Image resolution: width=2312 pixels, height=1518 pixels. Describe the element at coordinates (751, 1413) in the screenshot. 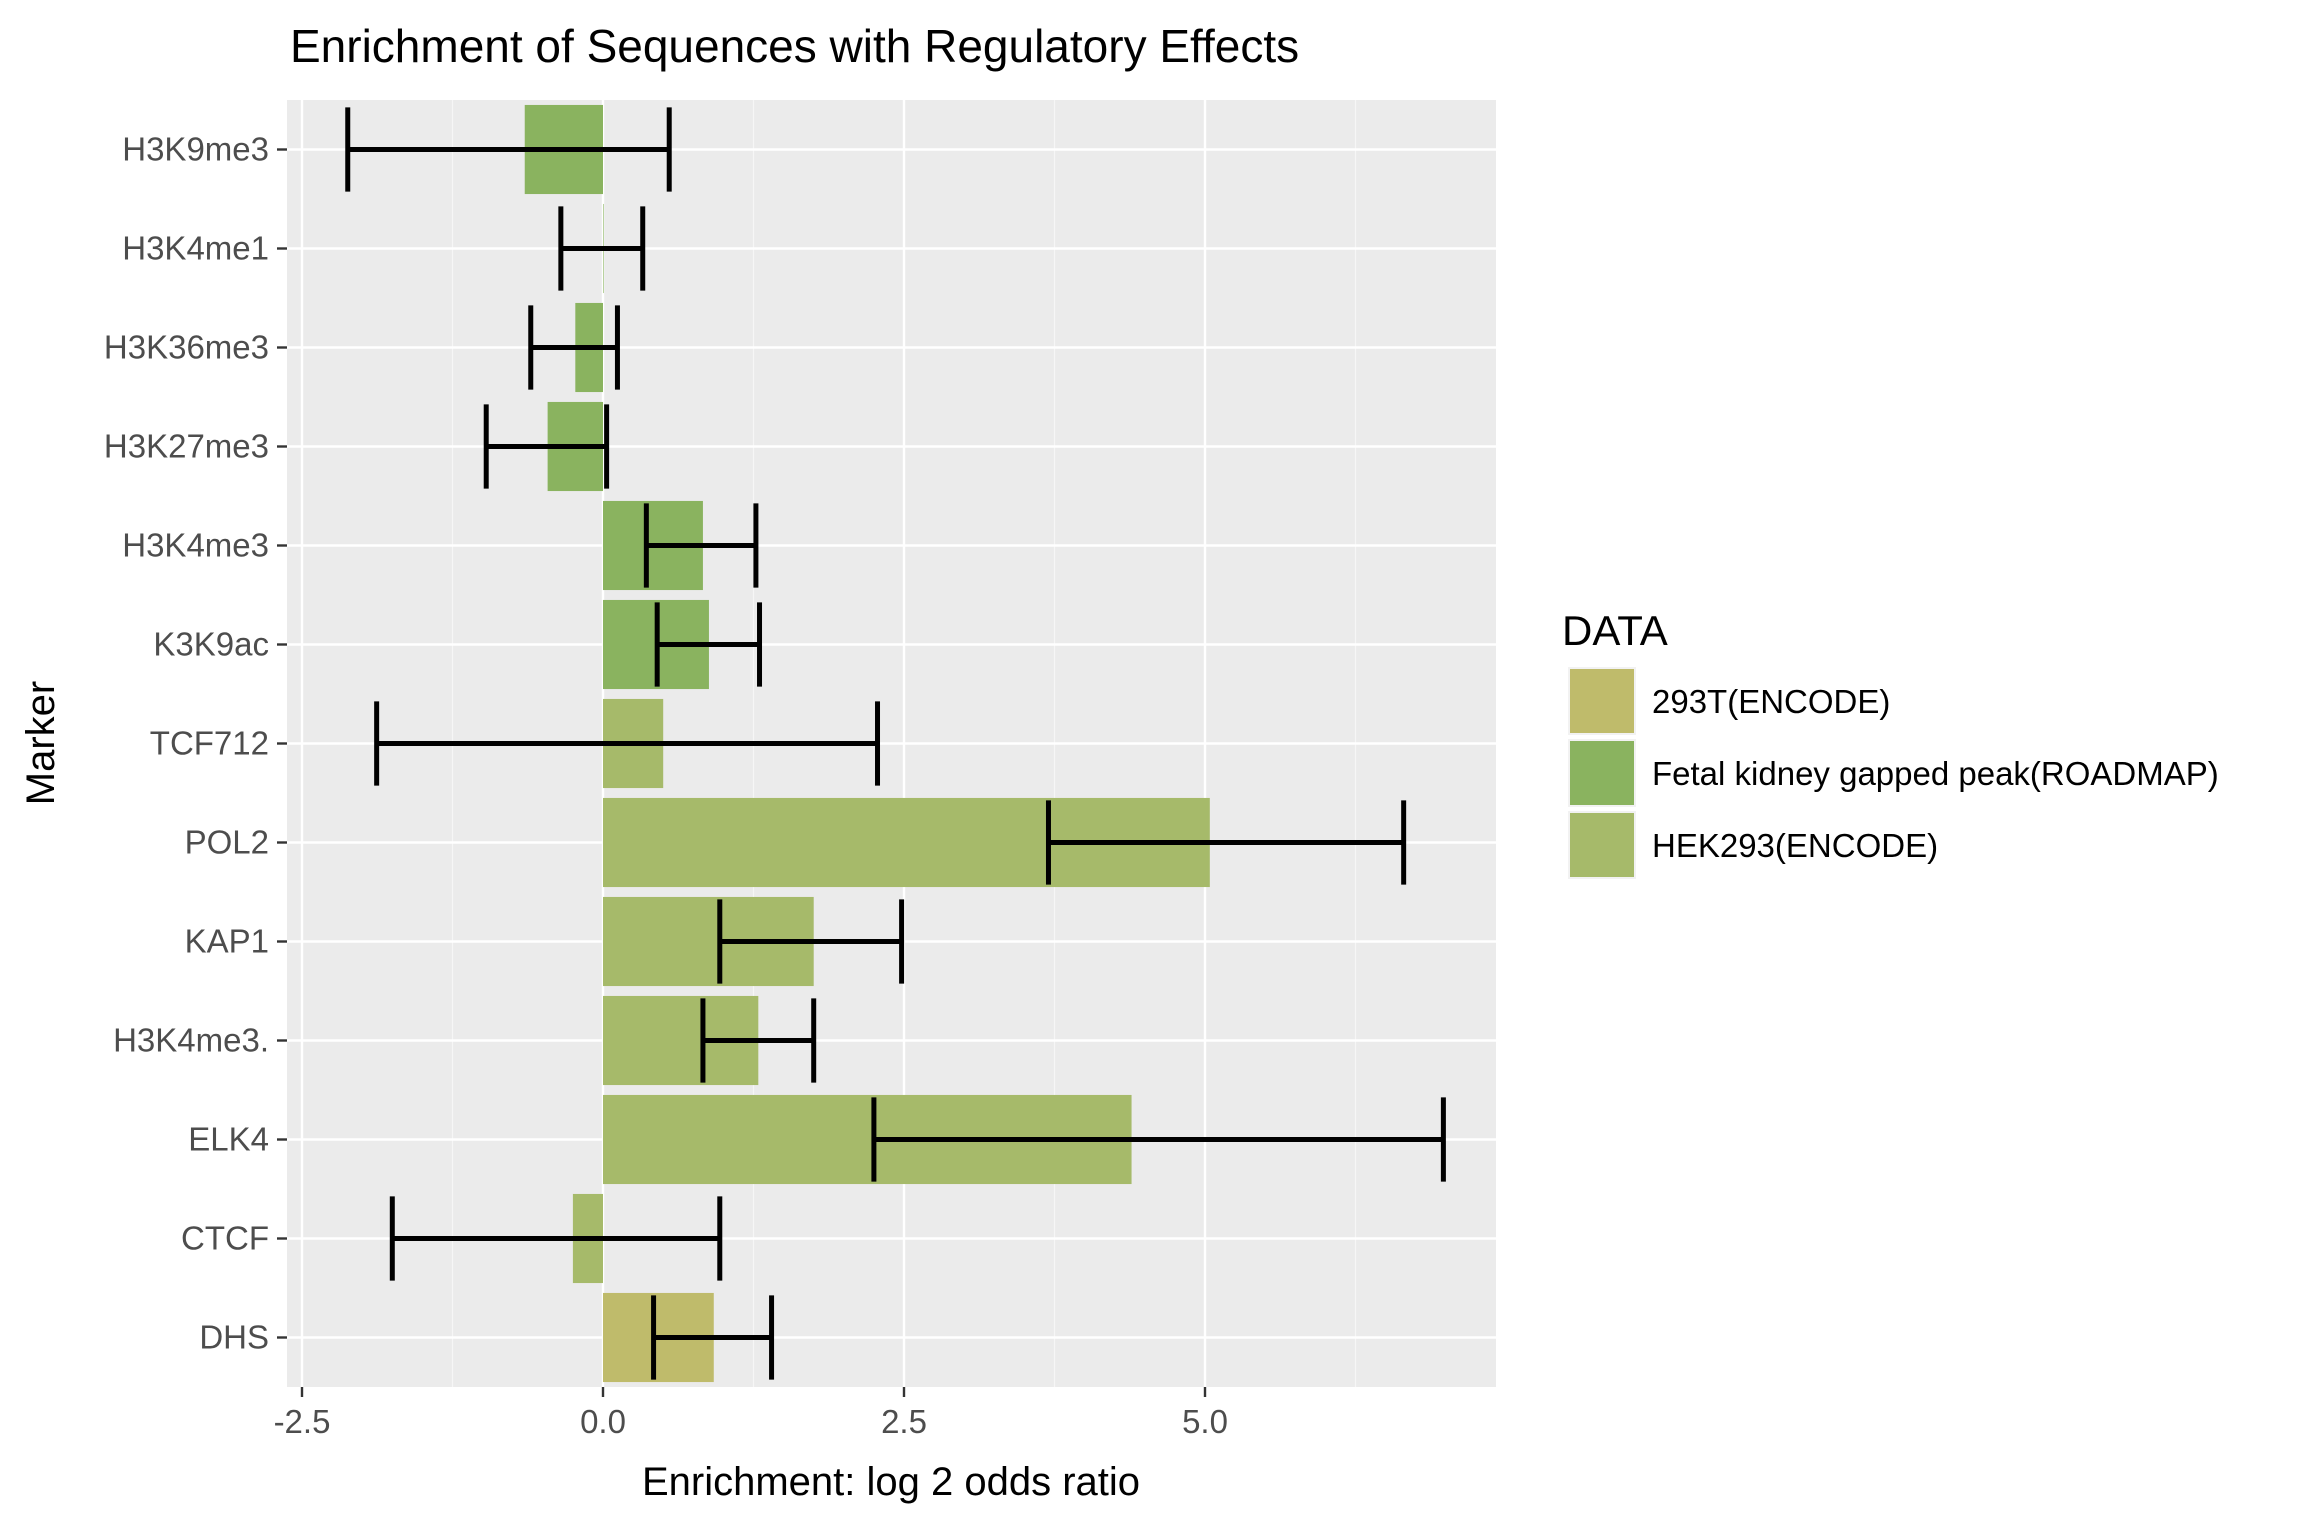

I see `x-axis: -2.5 0.0 2.5 5.0` at that location.